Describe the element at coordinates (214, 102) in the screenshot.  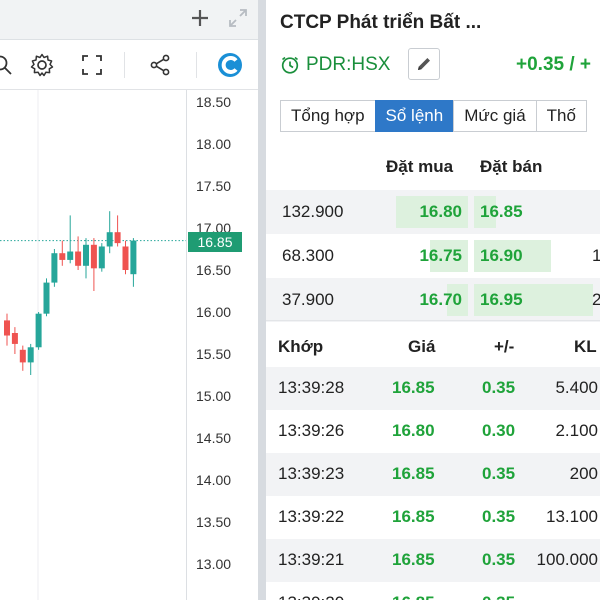
I see `price-axis-tick: 18.50` at that location.